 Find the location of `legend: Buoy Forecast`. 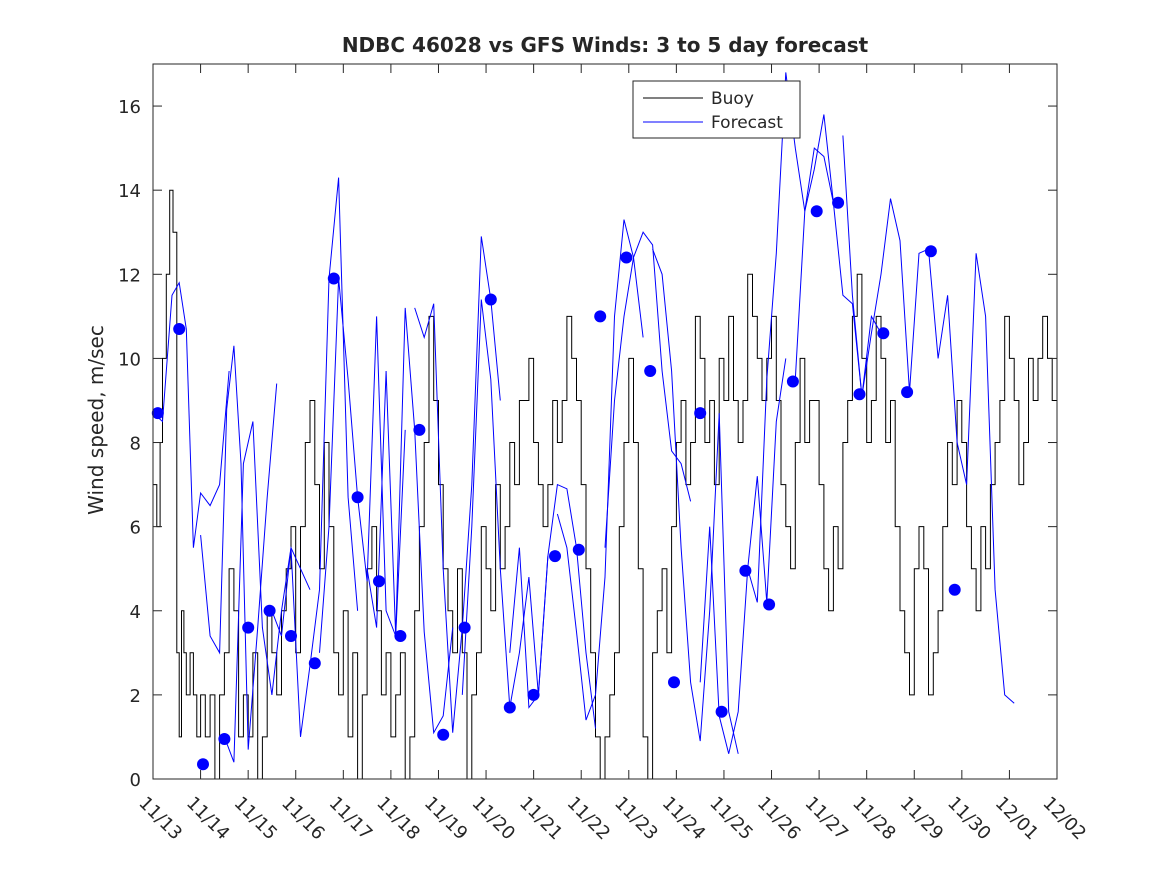

legend: Buoy Forecast is located at coordinates (716, 109).